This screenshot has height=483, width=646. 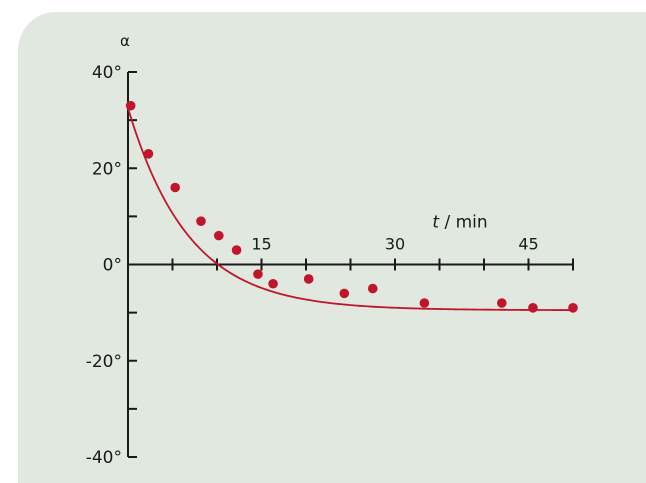 I want to click on x-tick-label: 15, so click(x=261, y=244).